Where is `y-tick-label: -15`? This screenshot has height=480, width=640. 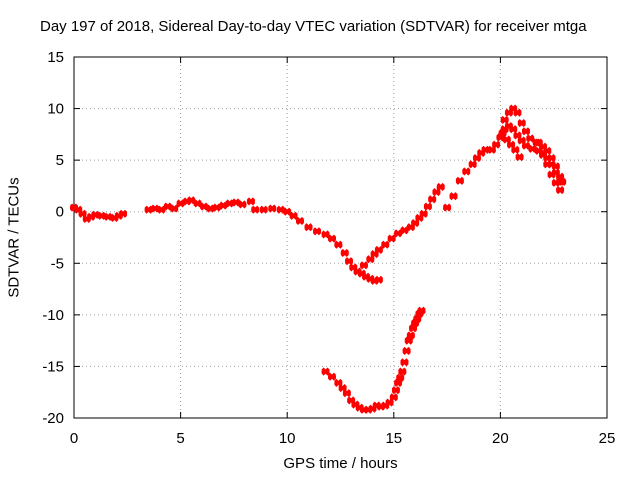
y-tick-label: -15 is located at coordinates (53, 366).